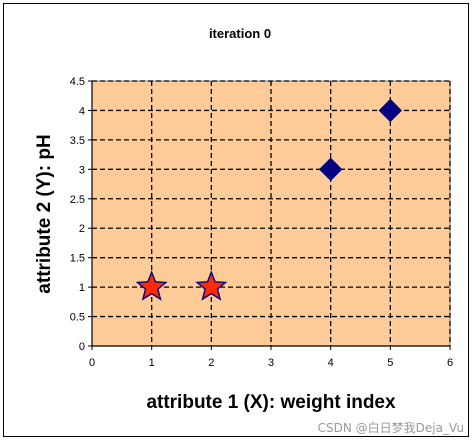 This screenshot has width=474, height=444. What do you see at coordinates (82, 170) in the screenshot?
I see `y-tick-label: 3` at bounding box center [82, 170].